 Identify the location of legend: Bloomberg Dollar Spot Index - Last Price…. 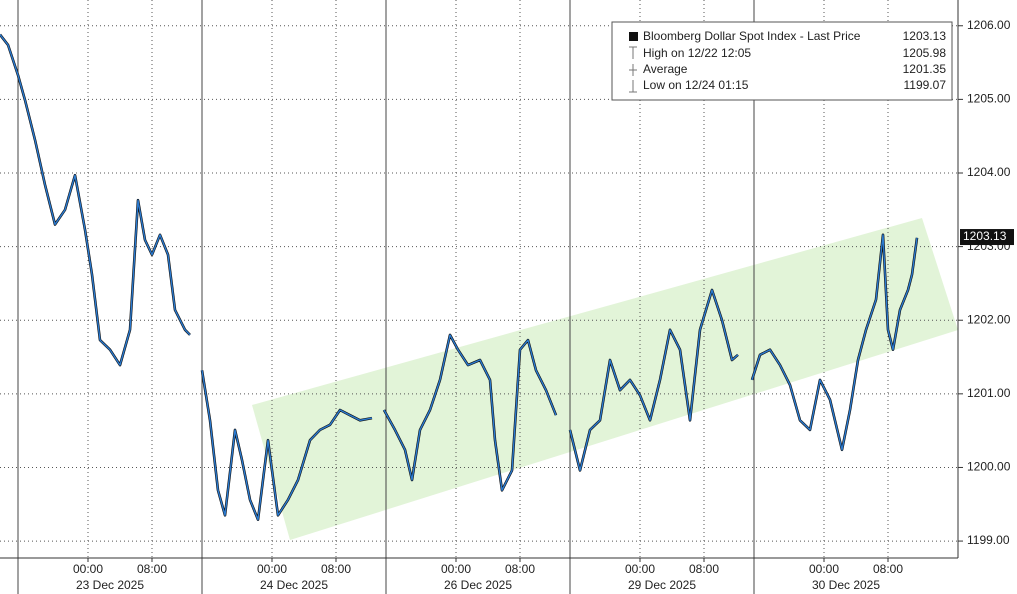
(782, 61).